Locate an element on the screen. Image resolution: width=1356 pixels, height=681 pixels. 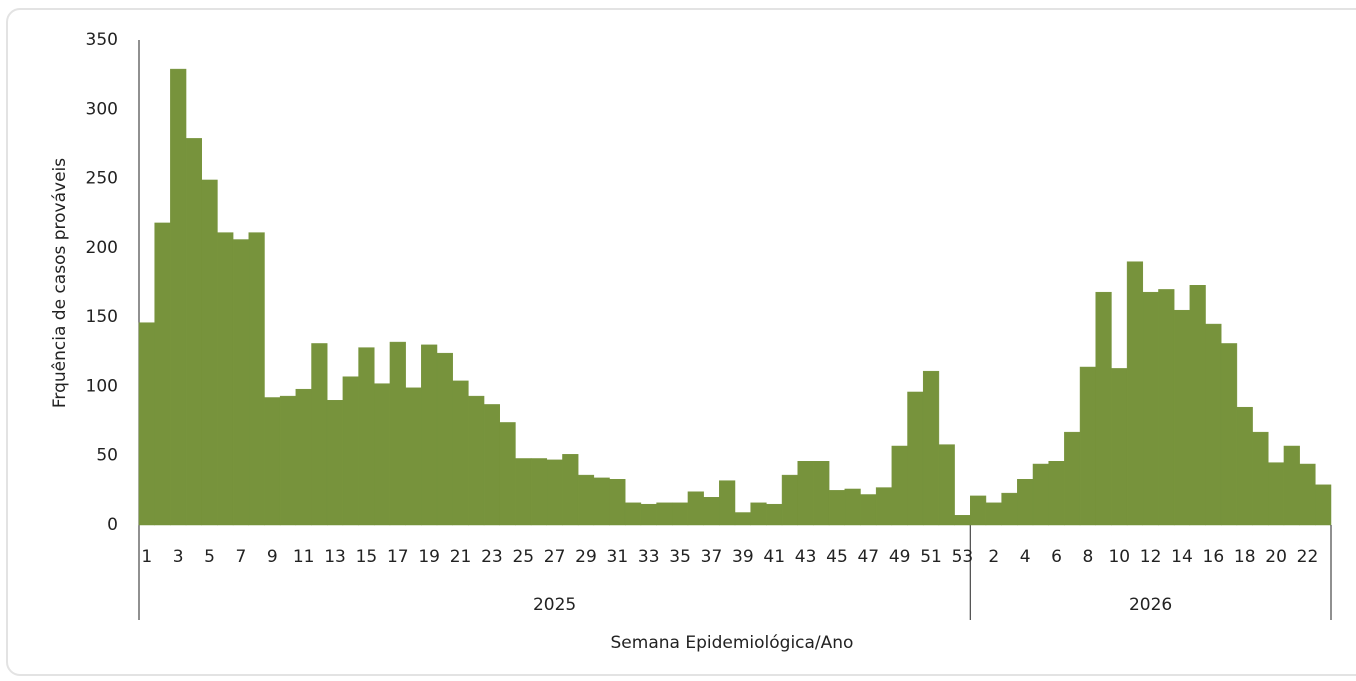
x-tick-label: 13 is located at coordinates (335, 557).